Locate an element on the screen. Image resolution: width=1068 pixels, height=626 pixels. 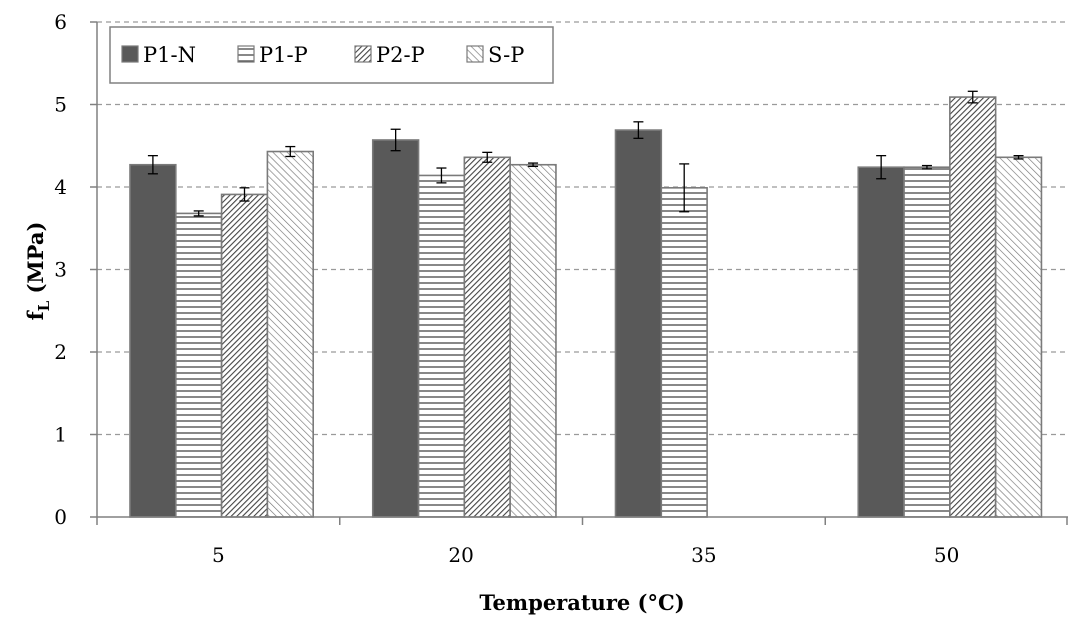
y-tick-label: 1 is located at coordinates (60, 435).